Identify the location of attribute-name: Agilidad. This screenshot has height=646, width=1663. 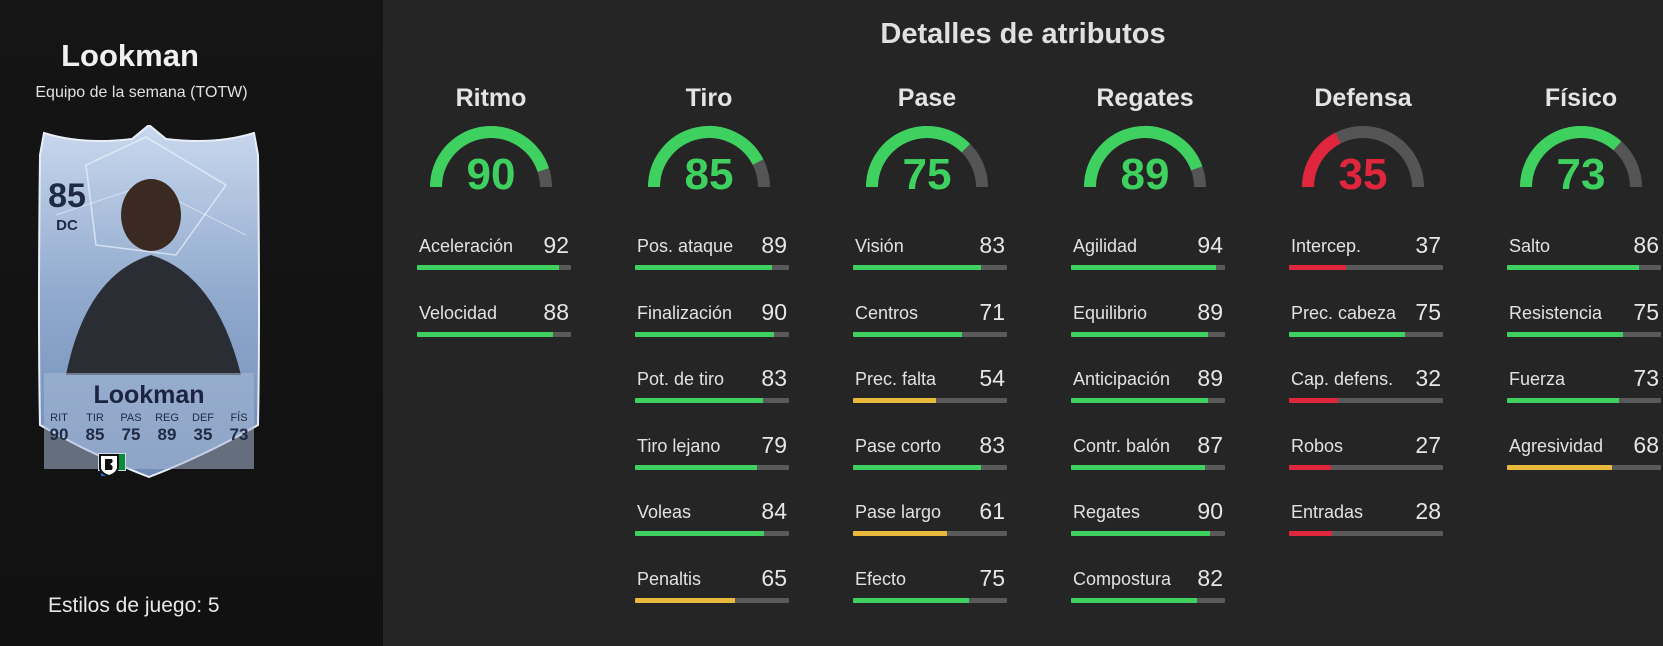
(1105, 246).